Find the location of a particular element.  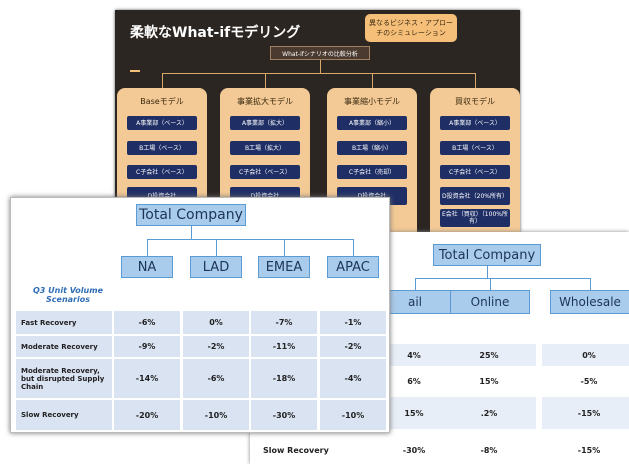

channel-box: Online is located at coordinates (490, 302).